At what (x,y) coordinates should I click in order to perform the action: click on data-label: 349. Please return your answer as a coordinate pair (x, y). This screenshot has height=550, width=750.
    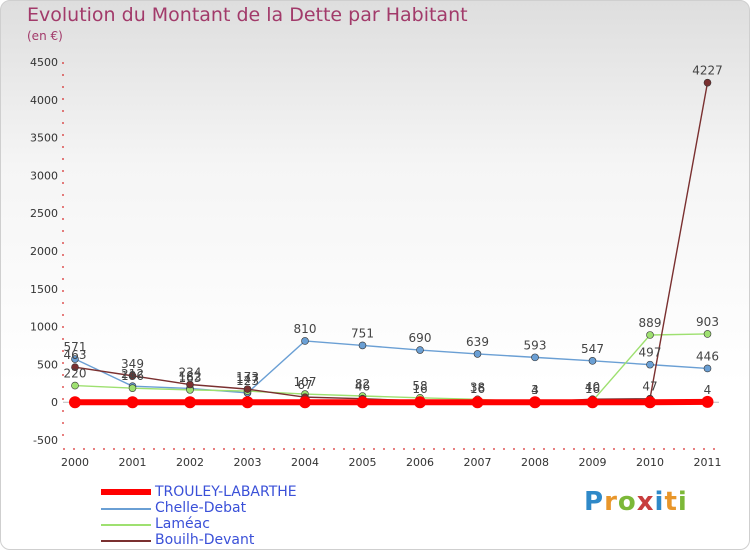
    Looking at the image, I should click on (132, 364).